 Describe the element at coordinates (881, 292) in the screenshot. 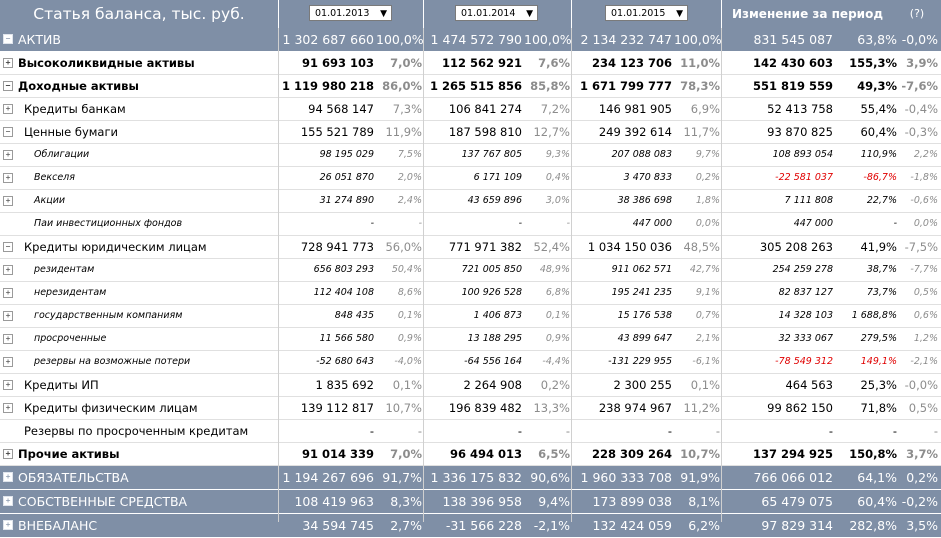

I see `cell-p4: 73,7%` at that location.